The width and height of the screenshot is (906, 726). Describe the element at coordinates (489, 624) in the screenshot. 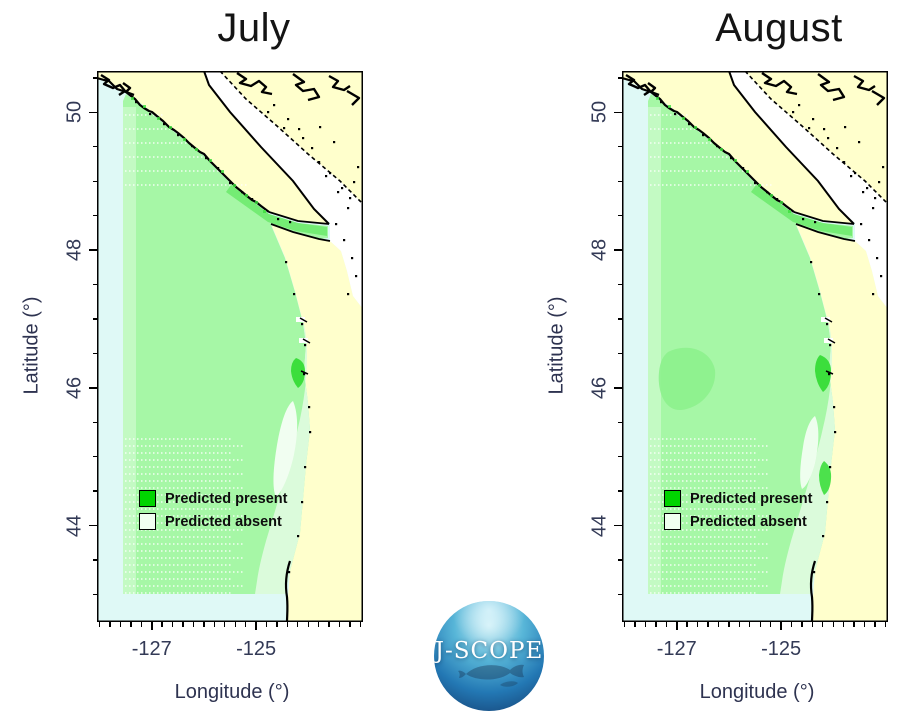

I see `logo-sunlight-glint` at that location.